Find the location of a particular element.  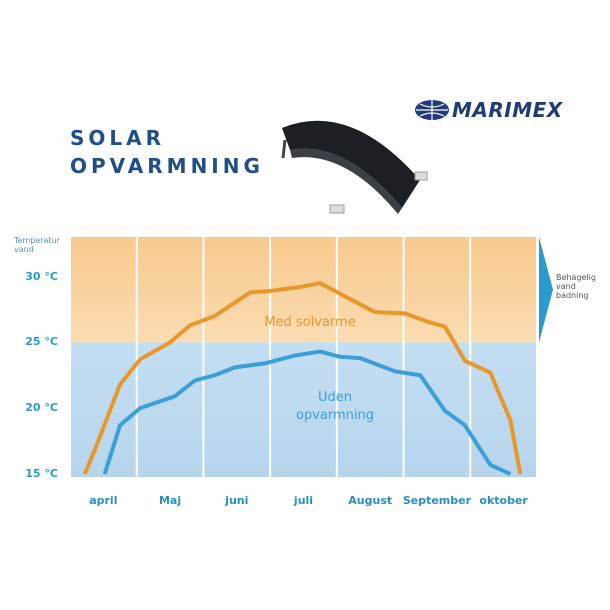

series-label: Uden opvarmning is located at coordinates (335, 406).